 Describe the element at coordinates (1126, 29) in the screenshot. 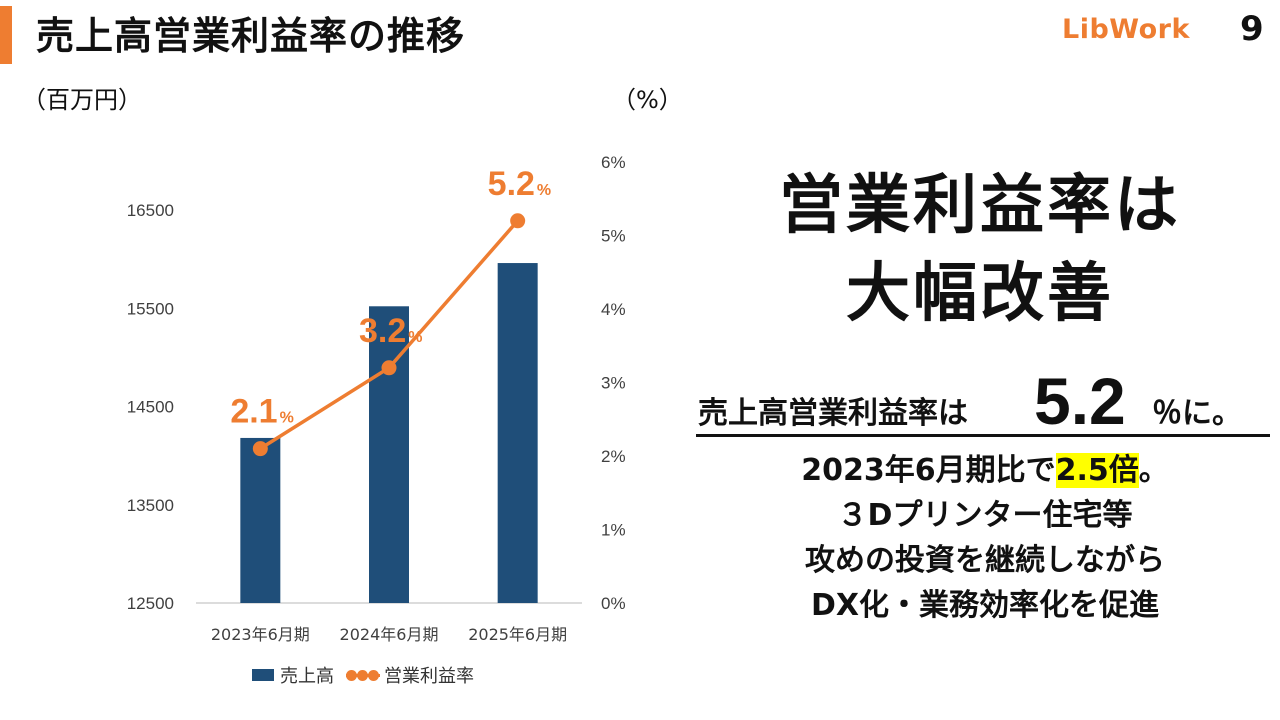

I see `libwork-logo: LibWork` at that location.